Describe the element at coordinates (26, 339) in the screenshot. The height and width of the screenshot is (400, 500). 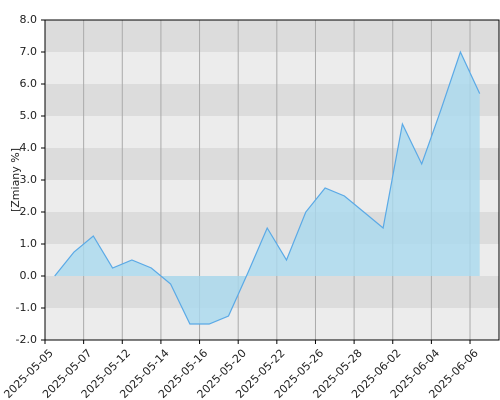
I see `y-tick-label: -2.0` at that location.